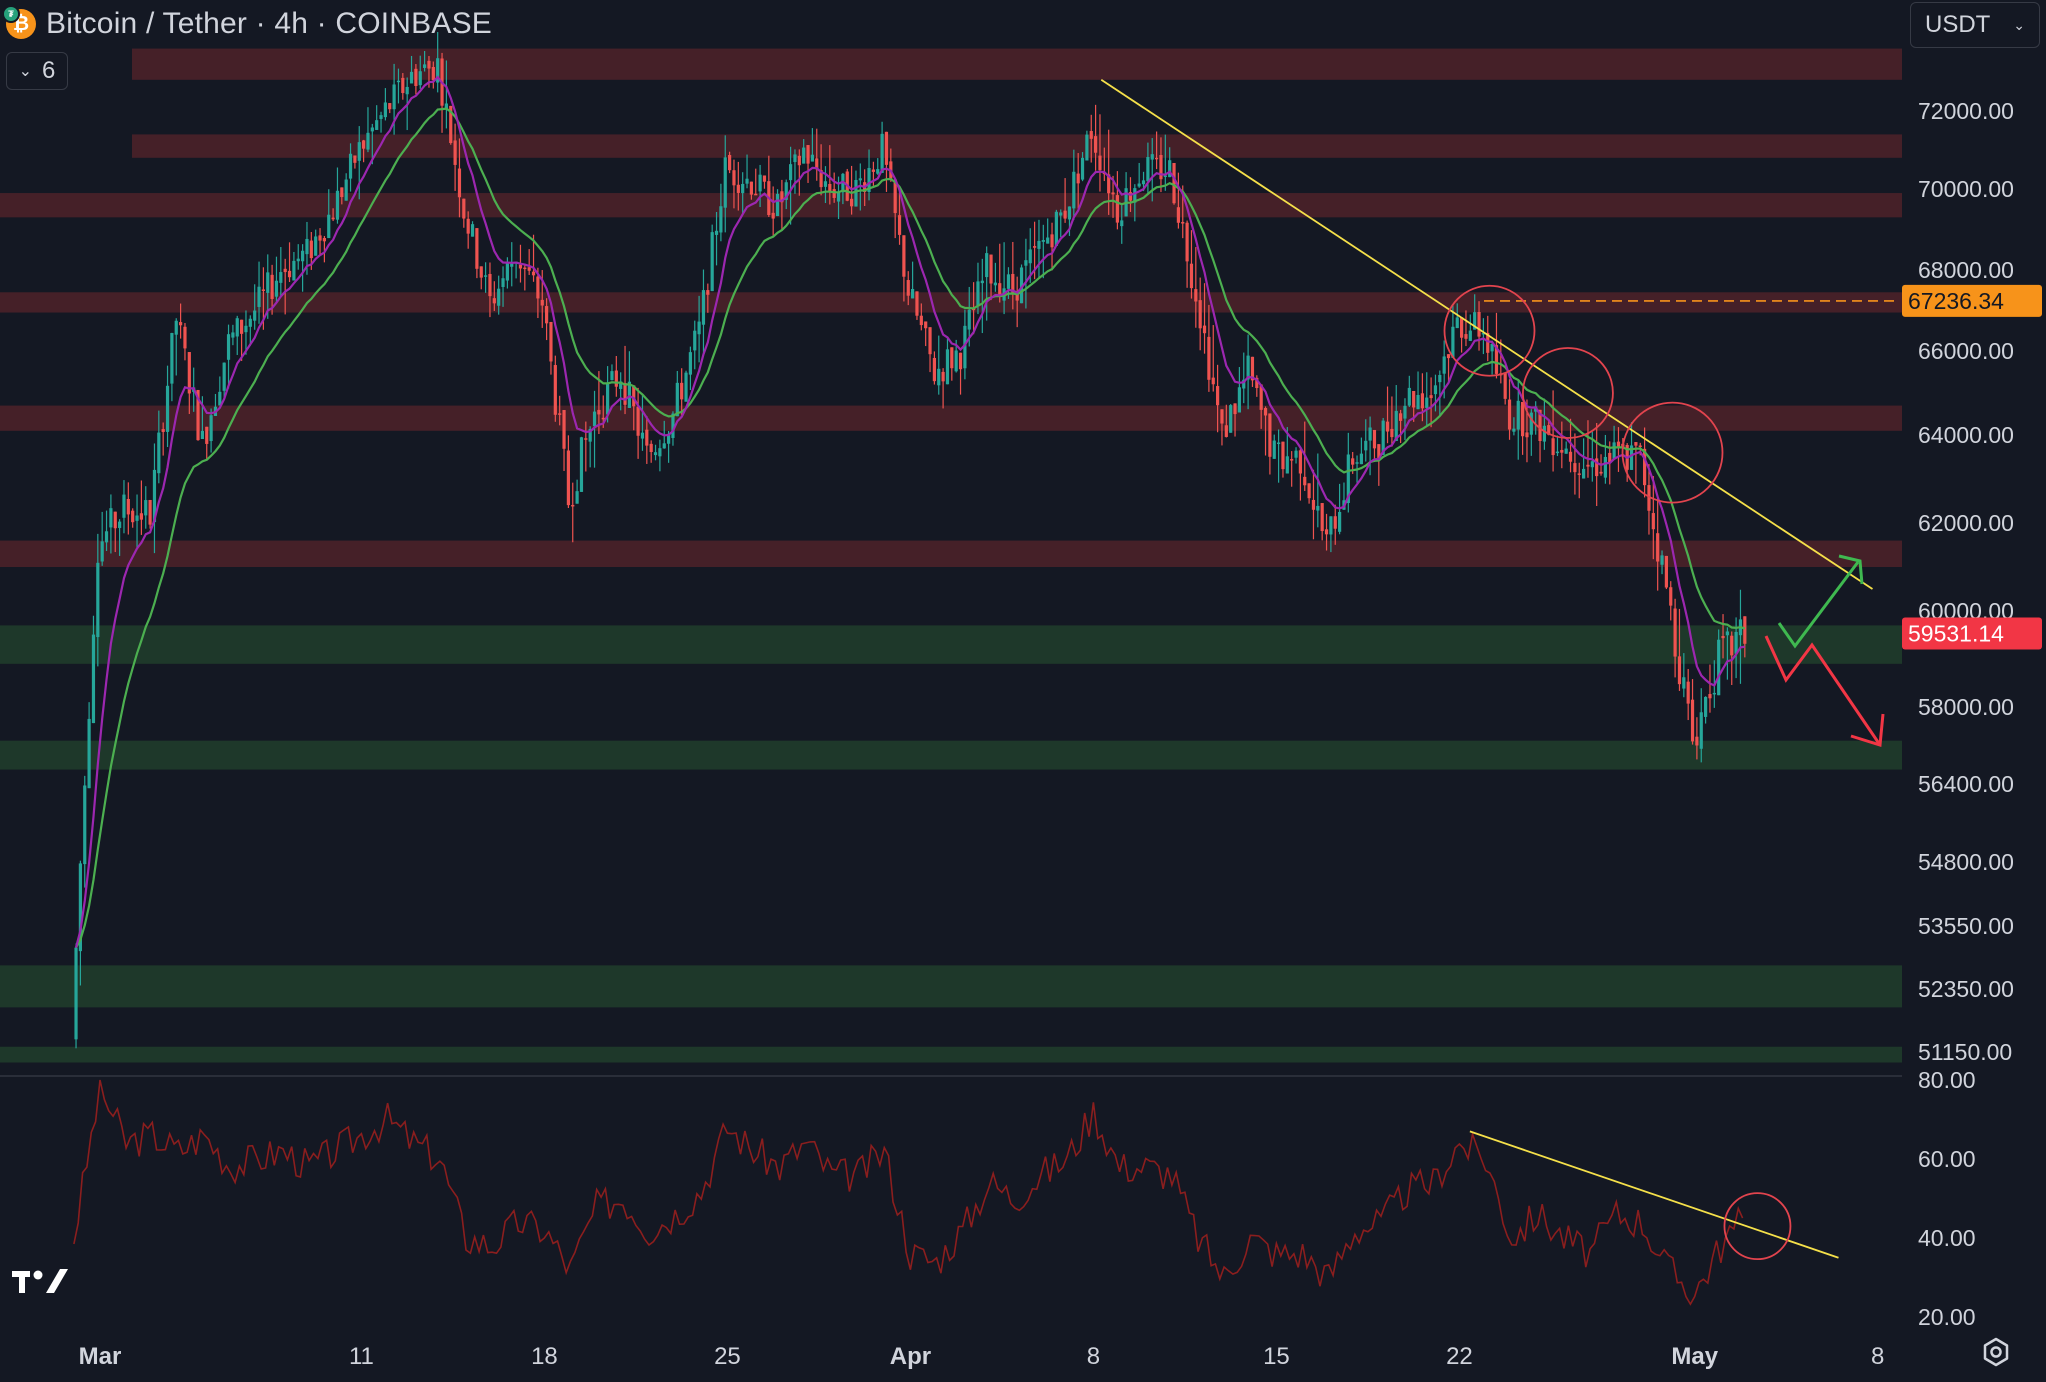  What do you see at coordinates (1877, 1356) in the screenshot?
I see `time-axis-label: 8` at bounding box center [1877, 1356].